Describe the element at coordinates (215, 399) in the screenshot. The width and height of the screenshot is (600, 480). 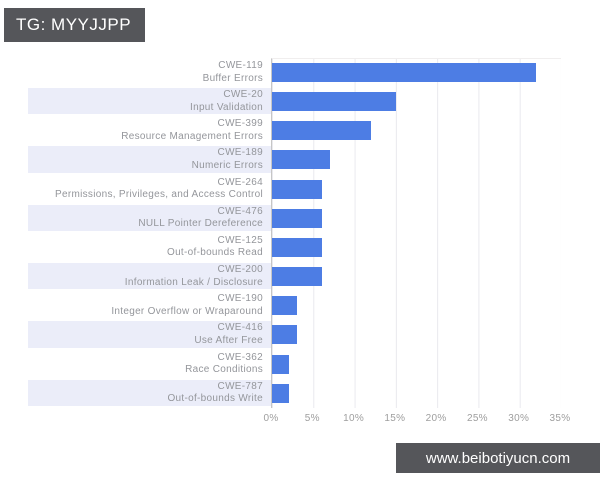
I see `category-name: Out-of-bounds Write` at that location.